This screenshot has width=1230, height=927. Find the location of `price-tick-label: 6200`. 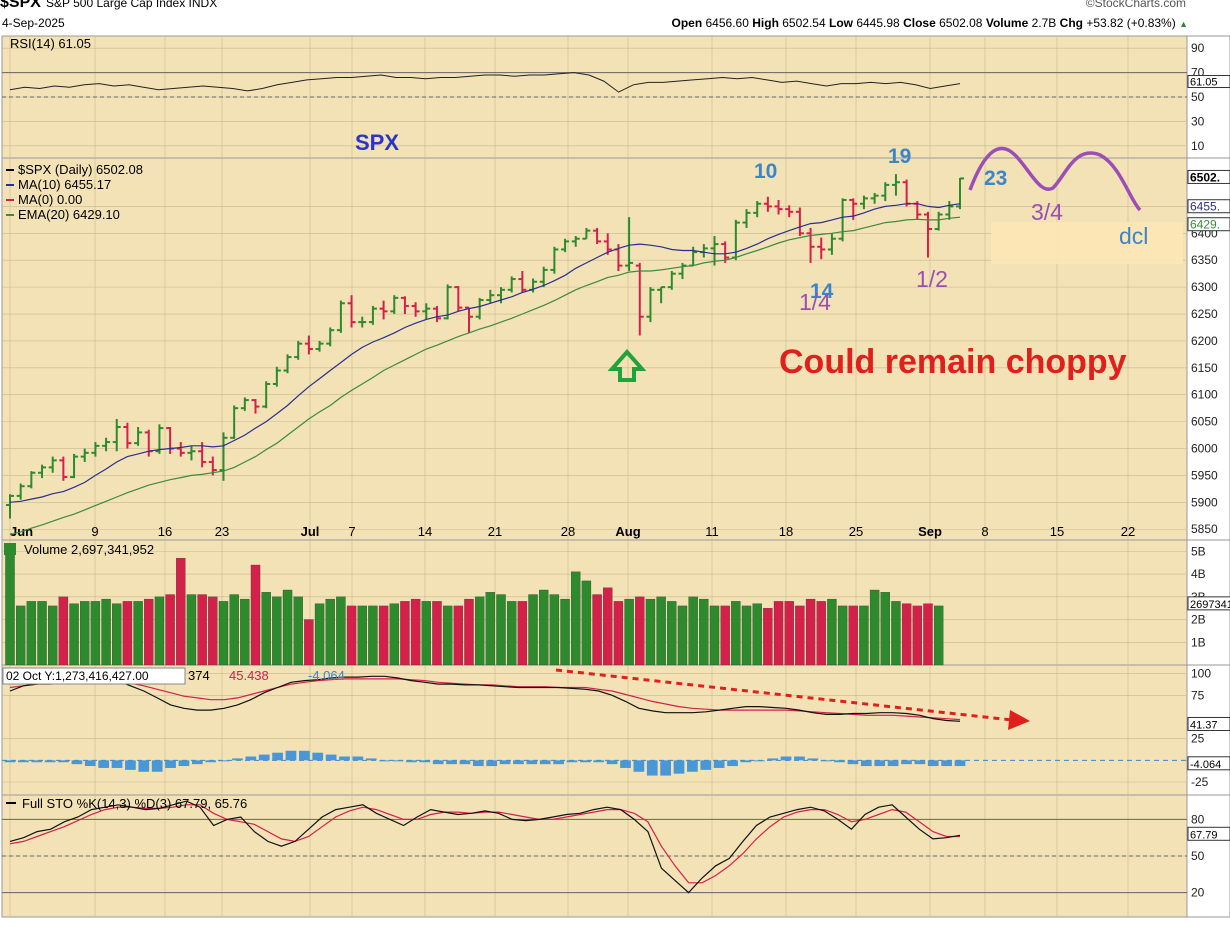

price-tick-label: 6200 is located at coordinates (1204, 341).